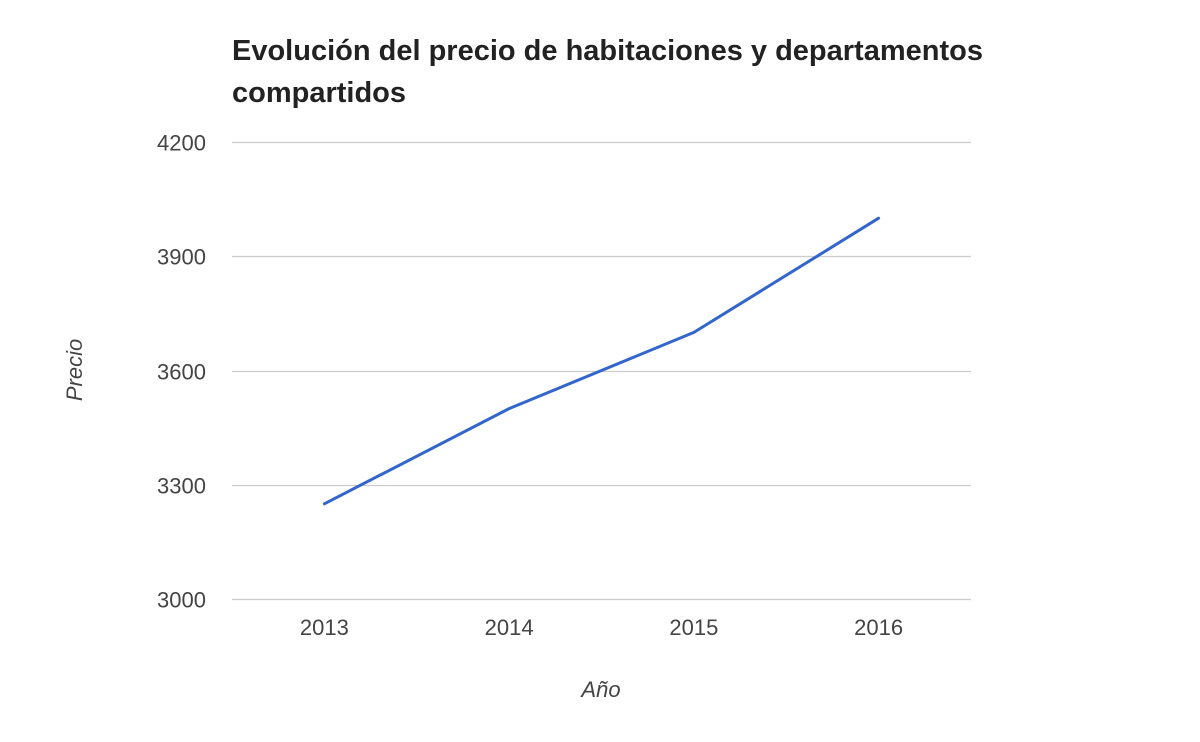 The width and height of the screenshot is (1200, 742). Describe the element at coordinates (181, 600) in the screenshot. I see `y-tick-label: 3000` at that location.